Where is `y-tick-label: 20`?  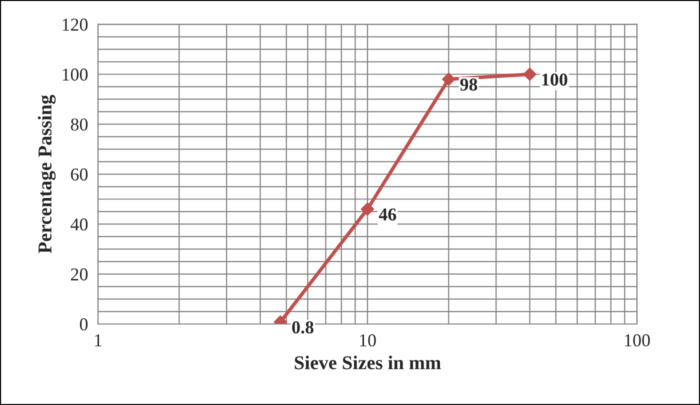 y-tick-label: 20 is located at coordinates (79, 274).